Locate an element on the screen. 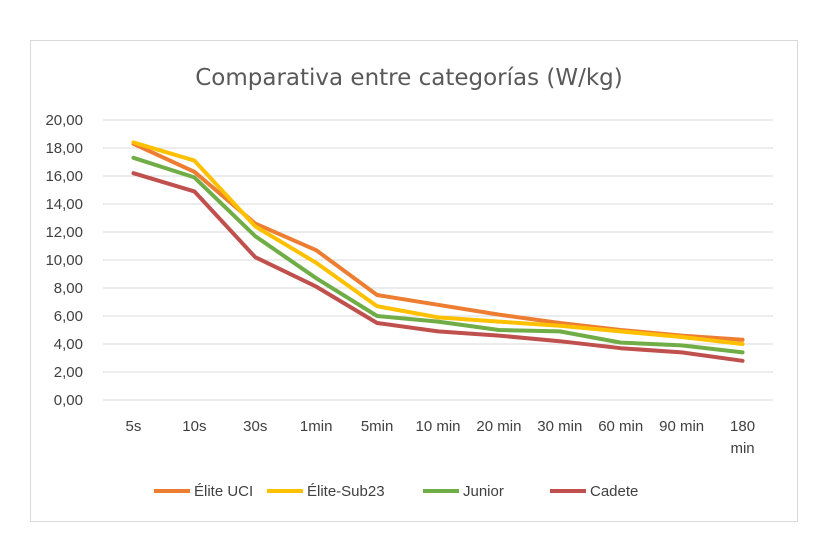 The width and height of the screenshot is (823, 546). x-tick-label: 5min is located at coordinates (377, 426).